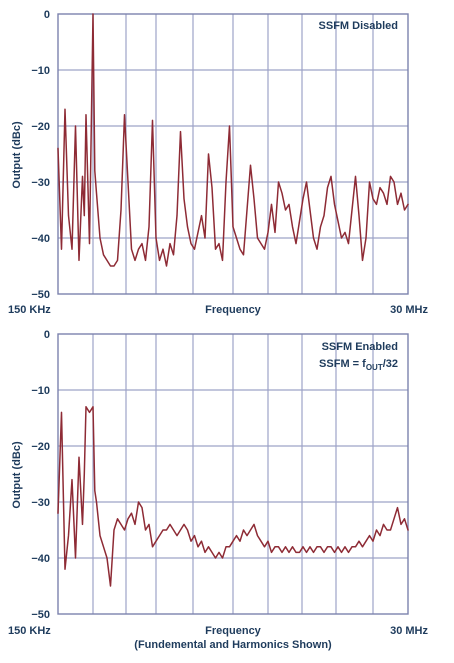 This screenshot has height=663, width=454. What do you see at coordinates (358, 26) in the screenshot?
I see `legend-entry: SSFM Disabled` at bounding box center [358, 26].